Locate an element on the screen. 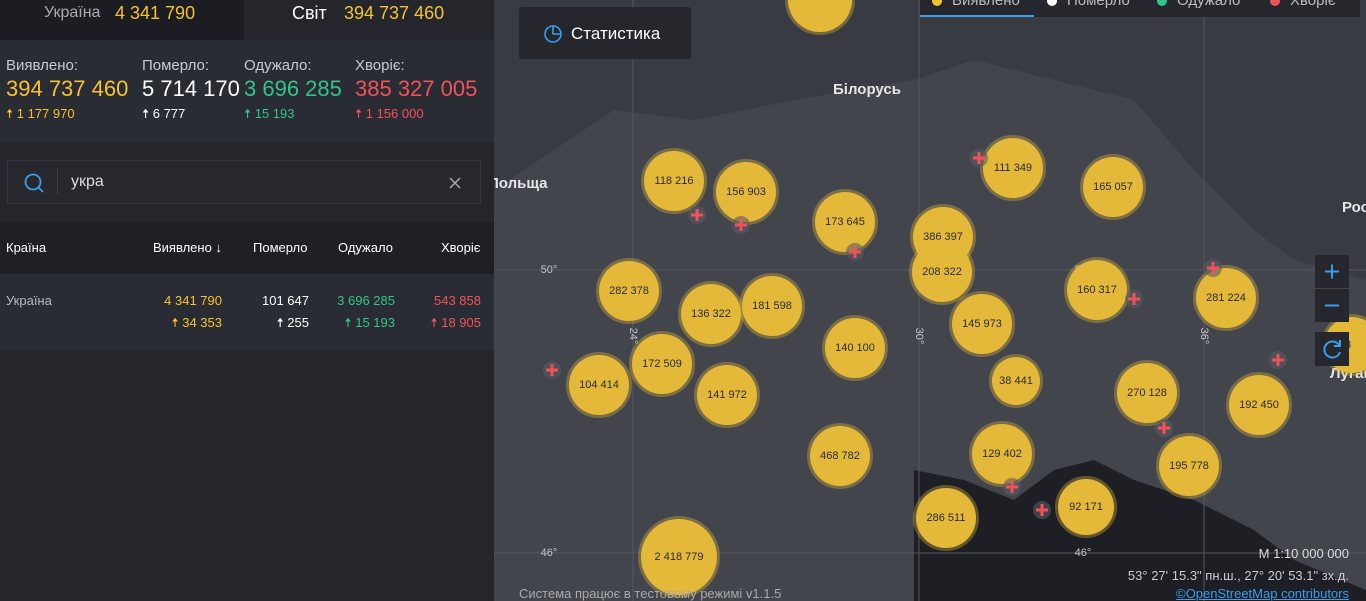  map-scale: М 1:10 000 000 is located at coordinates (1303, 553).